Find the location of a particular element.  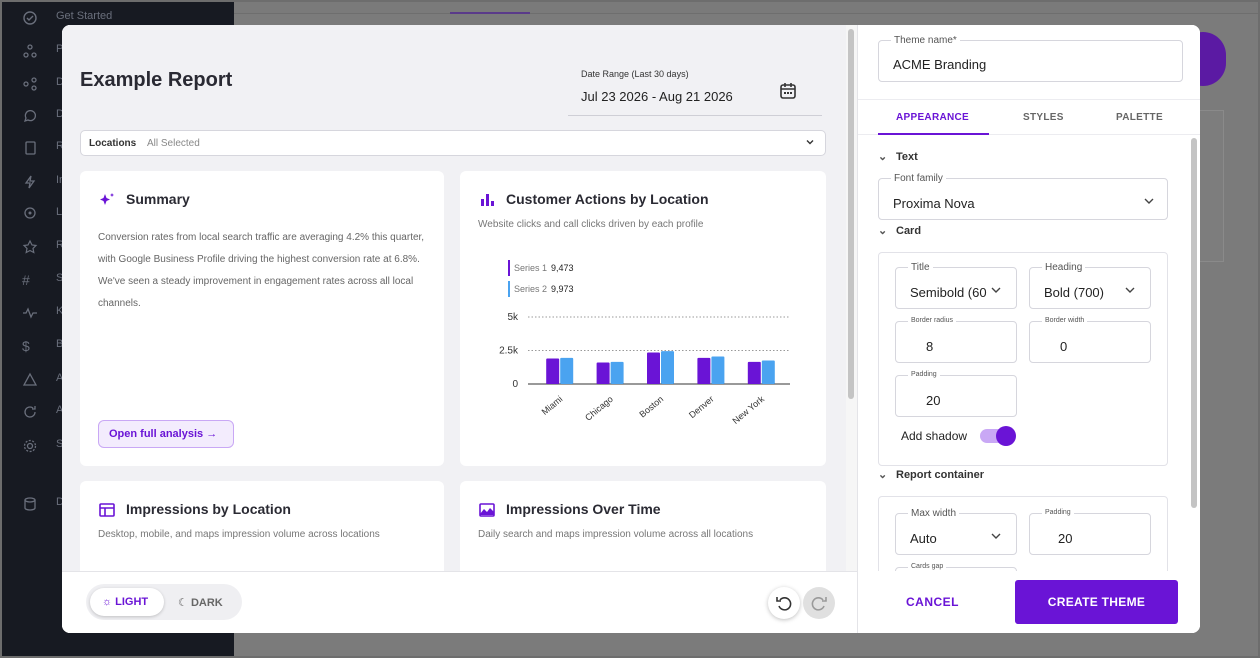

border-radius-field: Border radius 8 is located at coordinates (956, 340).